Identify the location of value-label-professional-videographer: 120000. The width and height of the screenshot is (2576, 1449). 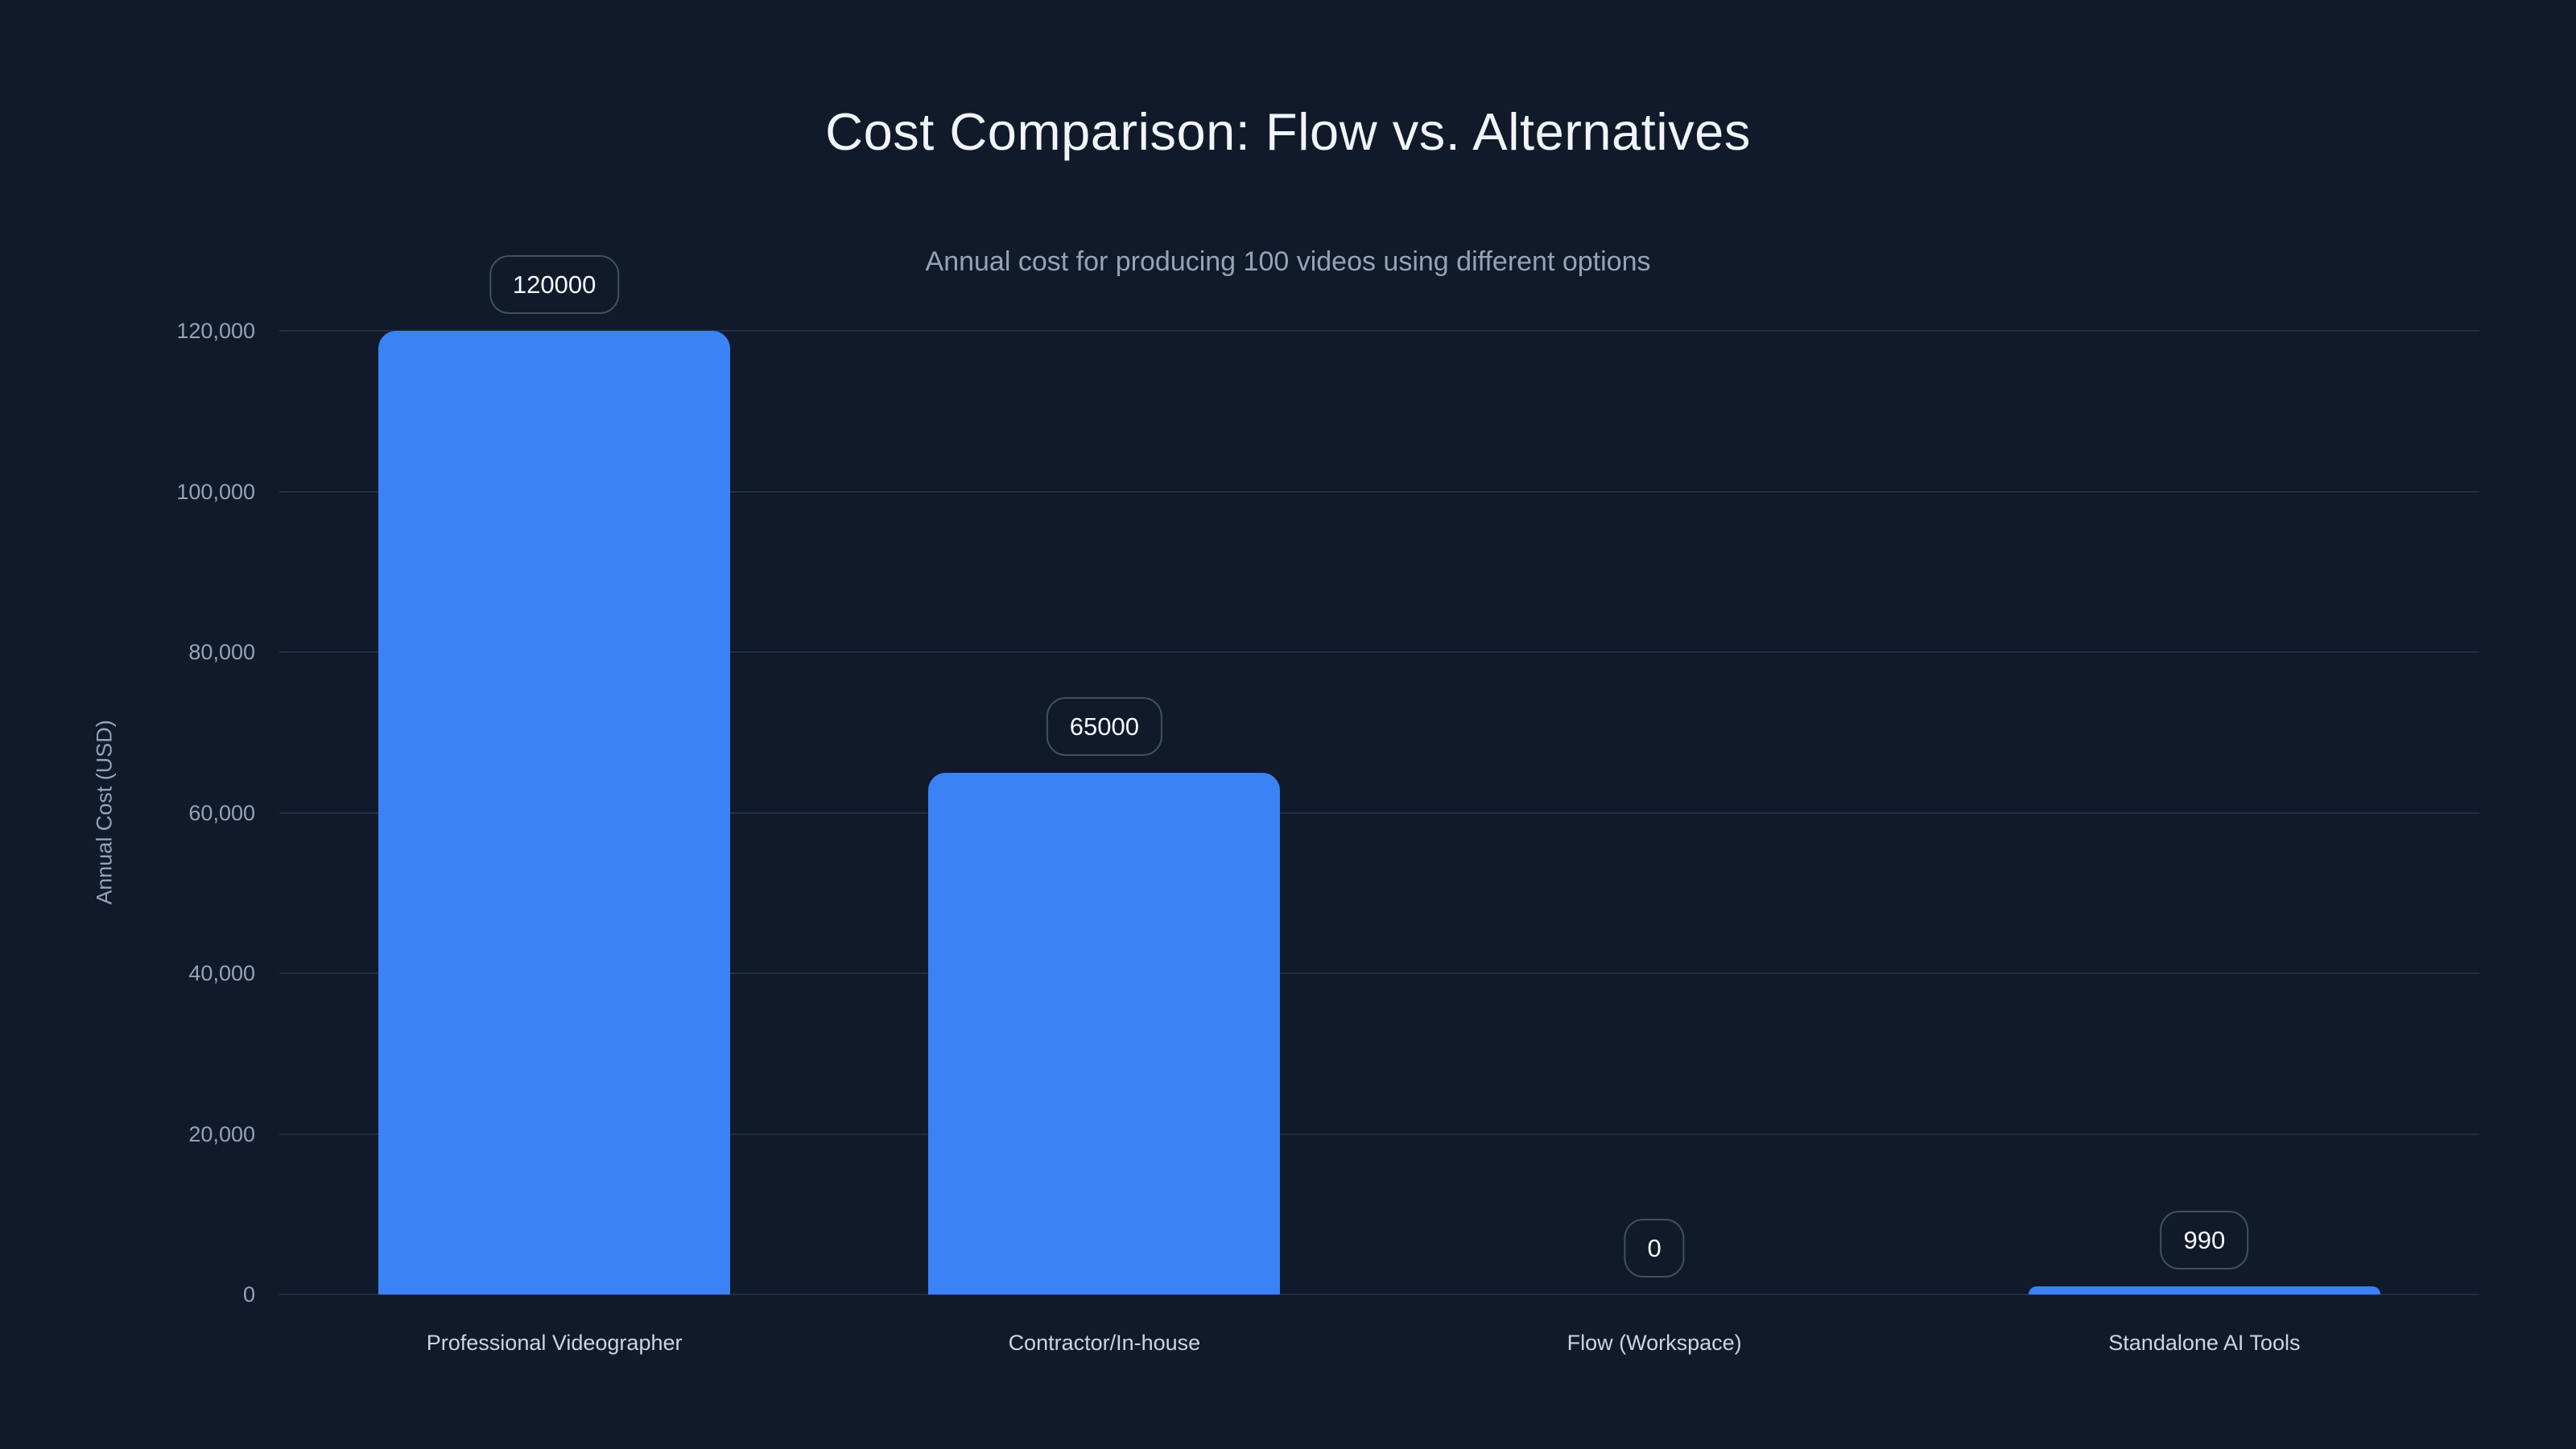
(554, 284).